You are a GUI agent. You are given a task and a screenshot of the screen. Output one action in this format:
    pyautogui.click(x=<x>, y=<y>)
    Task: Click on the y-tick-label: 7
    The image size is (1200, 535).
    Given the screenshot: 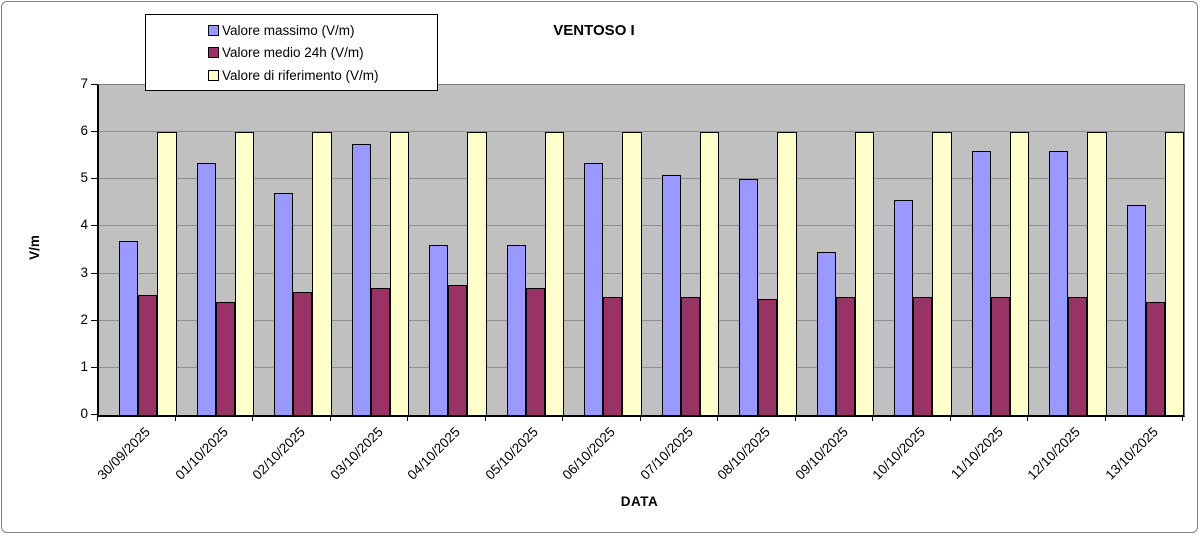 What is the action you would take?
    pyautogui.click(x=84, y=83)
    